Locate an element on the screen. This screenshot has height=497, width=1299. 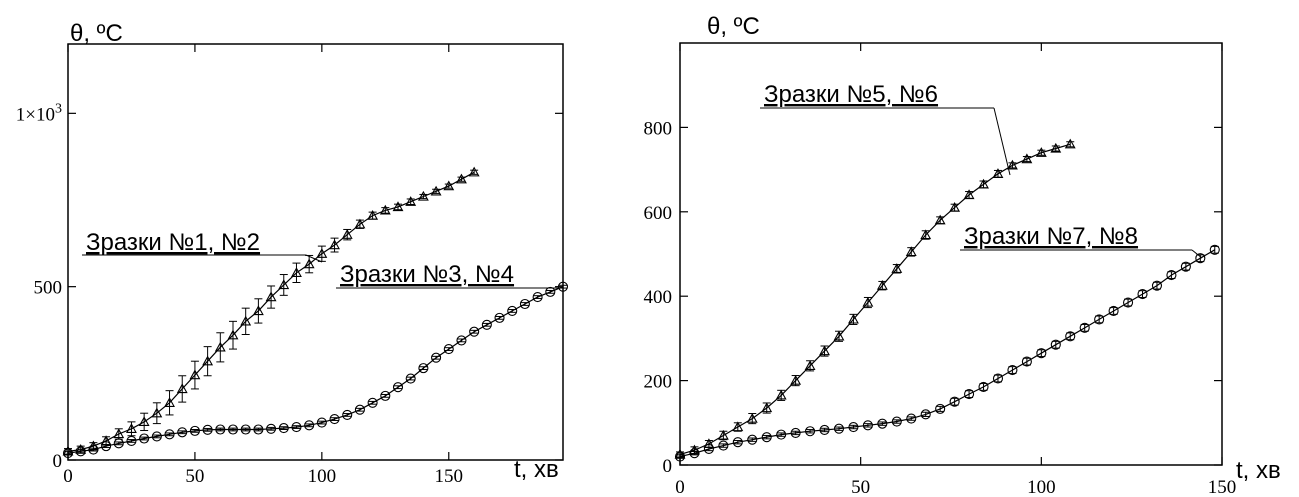
y-tick-label: 500 is located at coordinates (48, 288).